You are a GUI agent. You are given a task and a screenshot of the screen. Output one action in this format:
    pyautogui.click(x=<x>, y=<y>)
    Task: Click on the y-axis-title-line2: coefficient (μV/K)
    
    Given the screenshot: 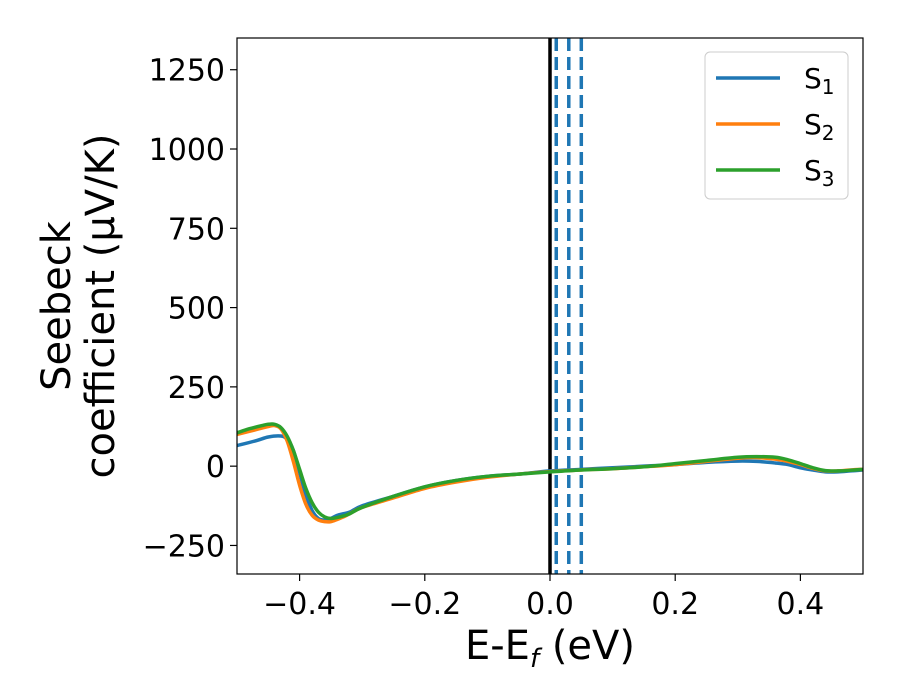 What is the action you would take?
    pyautogui.click(x=101, y=306)
    